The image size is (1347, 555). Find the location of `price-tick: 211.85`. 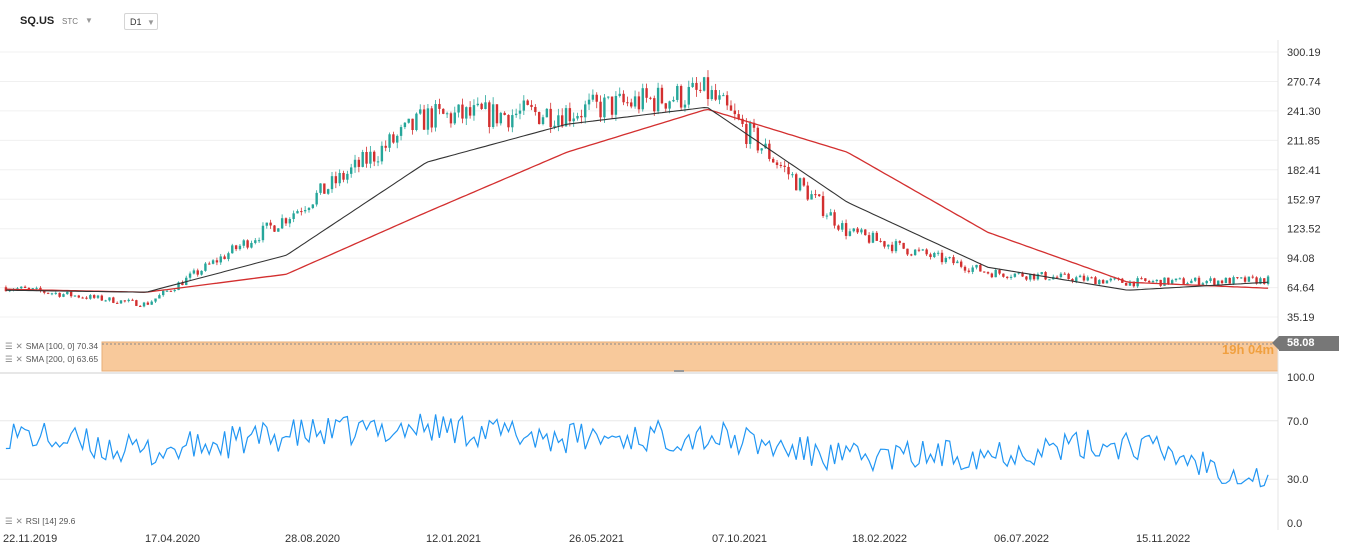

price-tick: 211.85 is located at coordinates (1303, 141).